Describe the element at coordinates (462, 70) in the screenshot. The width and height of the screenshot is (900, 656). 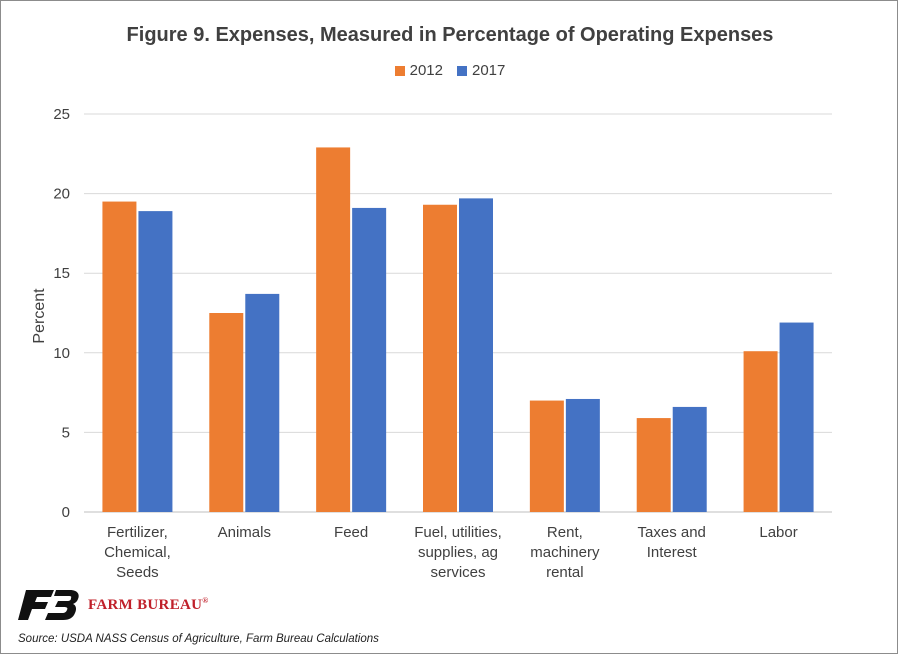
I see `legend-swatch-2017` at that location.